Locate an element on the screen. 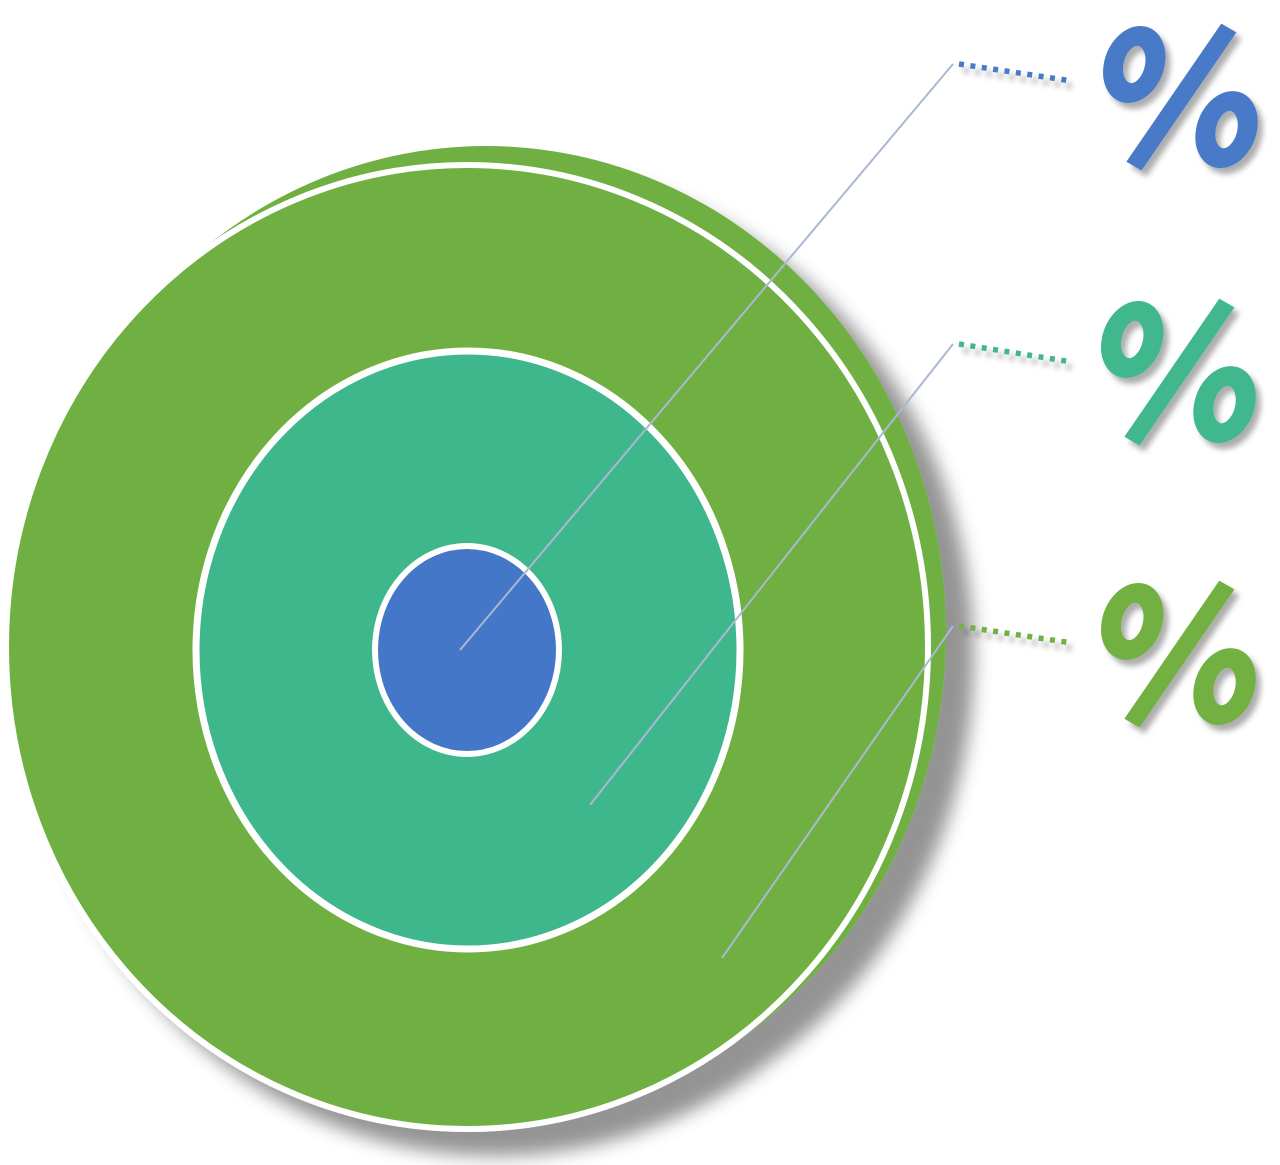  dotted-line-middle is located at coordinates (1015, 353).